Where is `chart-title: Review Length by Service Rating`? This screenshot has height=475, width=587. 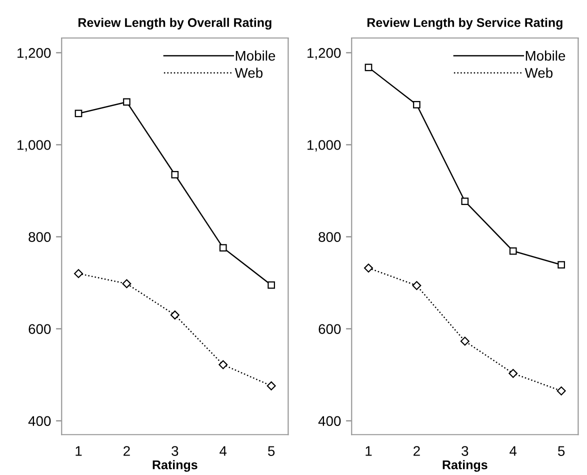
chart-title: Review Length by Service Rating is located at coordinates (464, 24).